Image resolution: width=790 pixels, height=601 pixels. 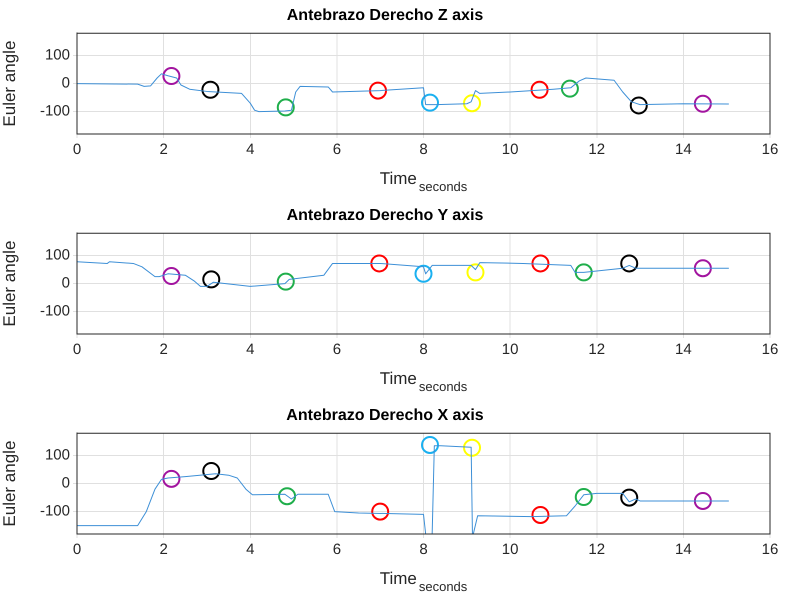 I want to click on chart-title: Antebrazo Derecho Z axis, so click(x=385, y=15).